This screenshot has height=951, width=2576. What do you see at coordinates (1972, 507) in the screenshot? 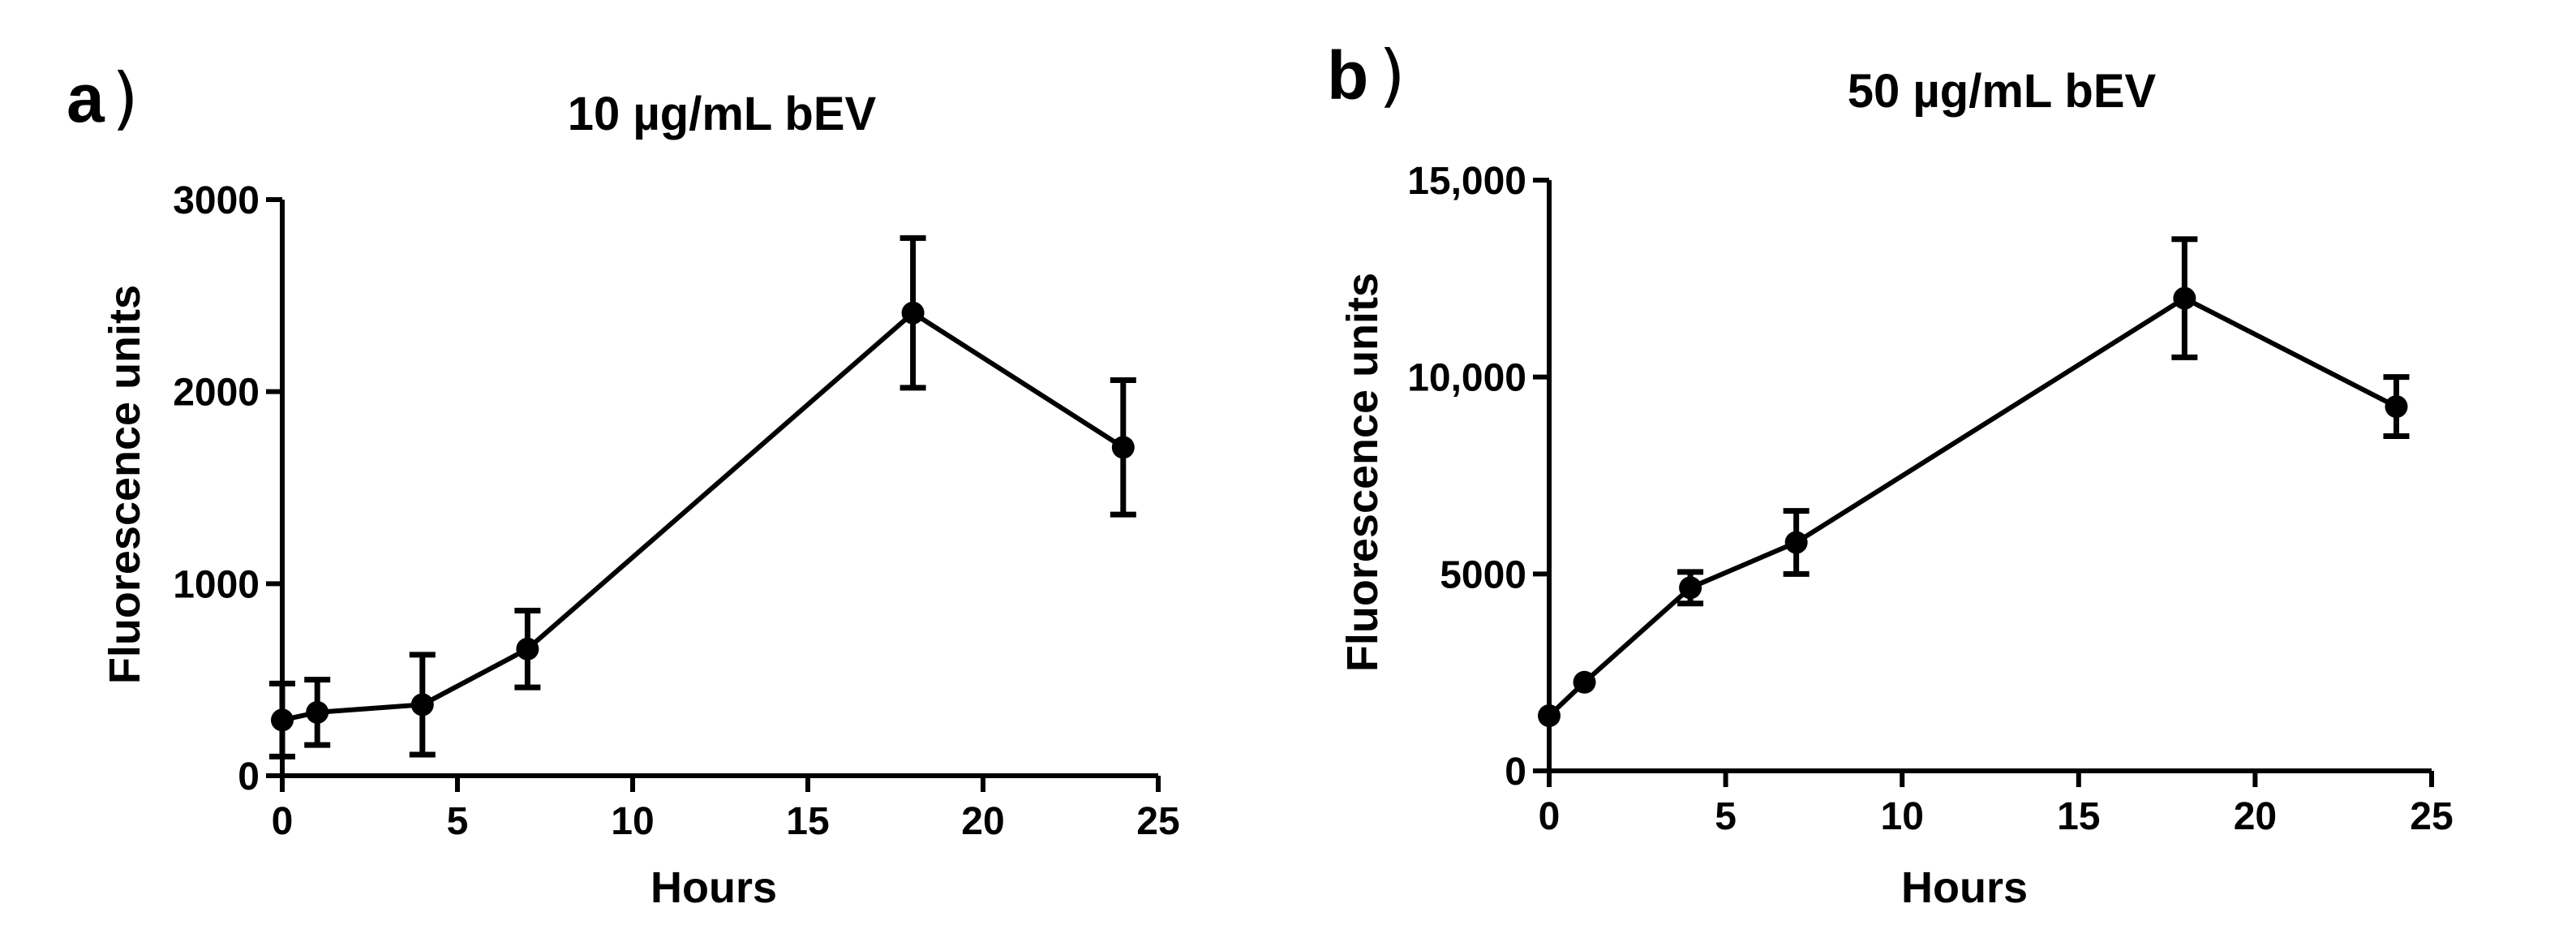
I see `chart-b-series-line` at bounding box center [1972, 507].